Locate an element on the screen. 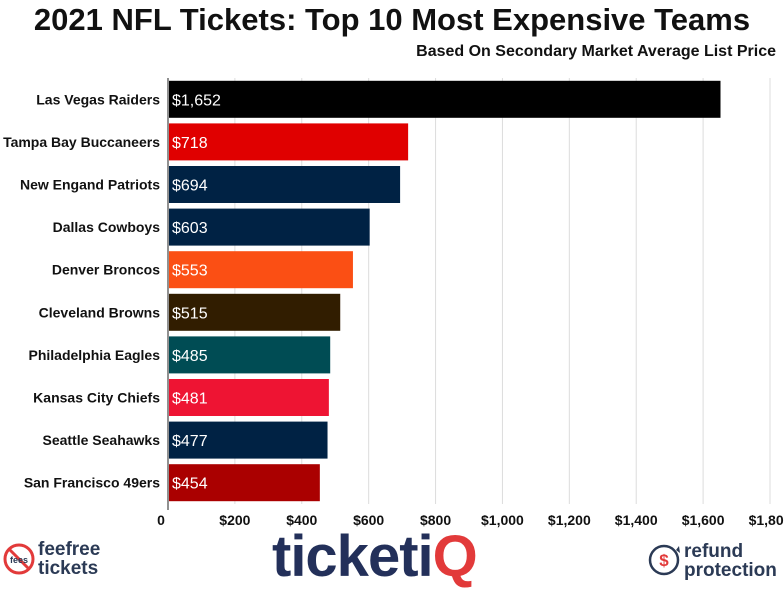  ticketiq-logo: ticketiQ is located at coordinates (375, 556).